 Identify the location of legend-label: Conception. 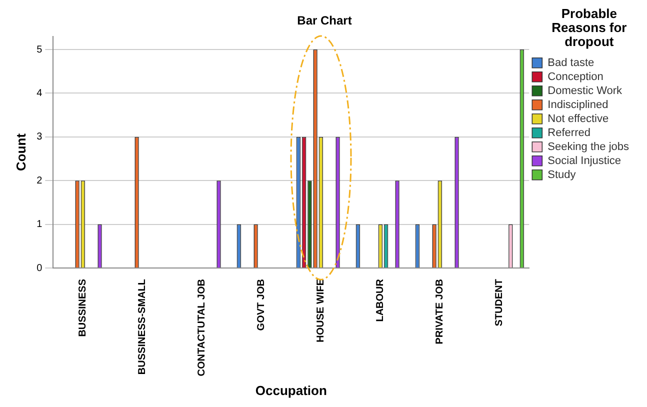
(576, 76).